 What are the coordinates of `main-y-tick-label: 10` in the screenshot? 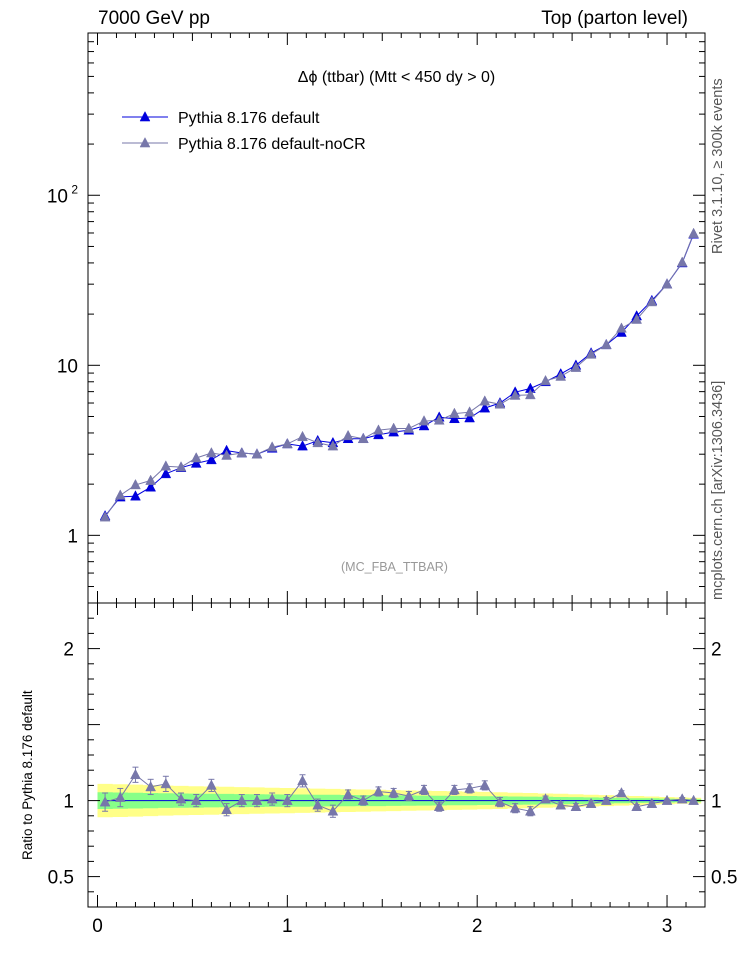 It's located at (57, 196).